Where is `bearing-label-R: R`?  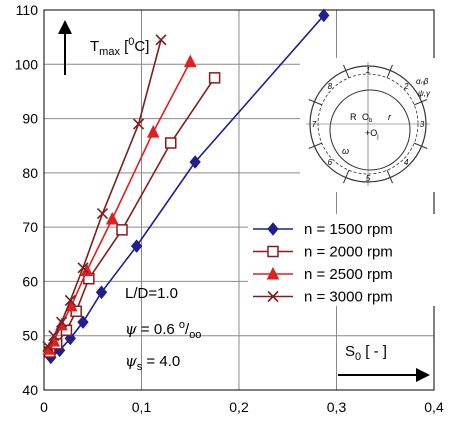
bearing-label-R: R is located at coordinates (353, 117).